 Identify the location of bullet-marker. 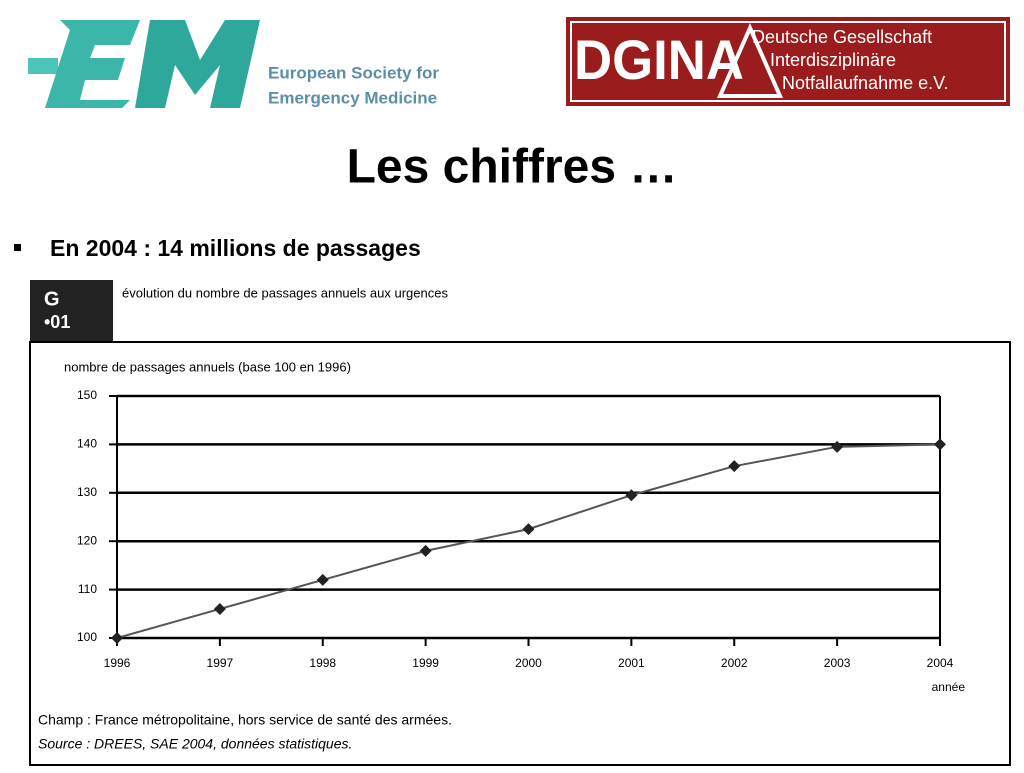
(17, 247).